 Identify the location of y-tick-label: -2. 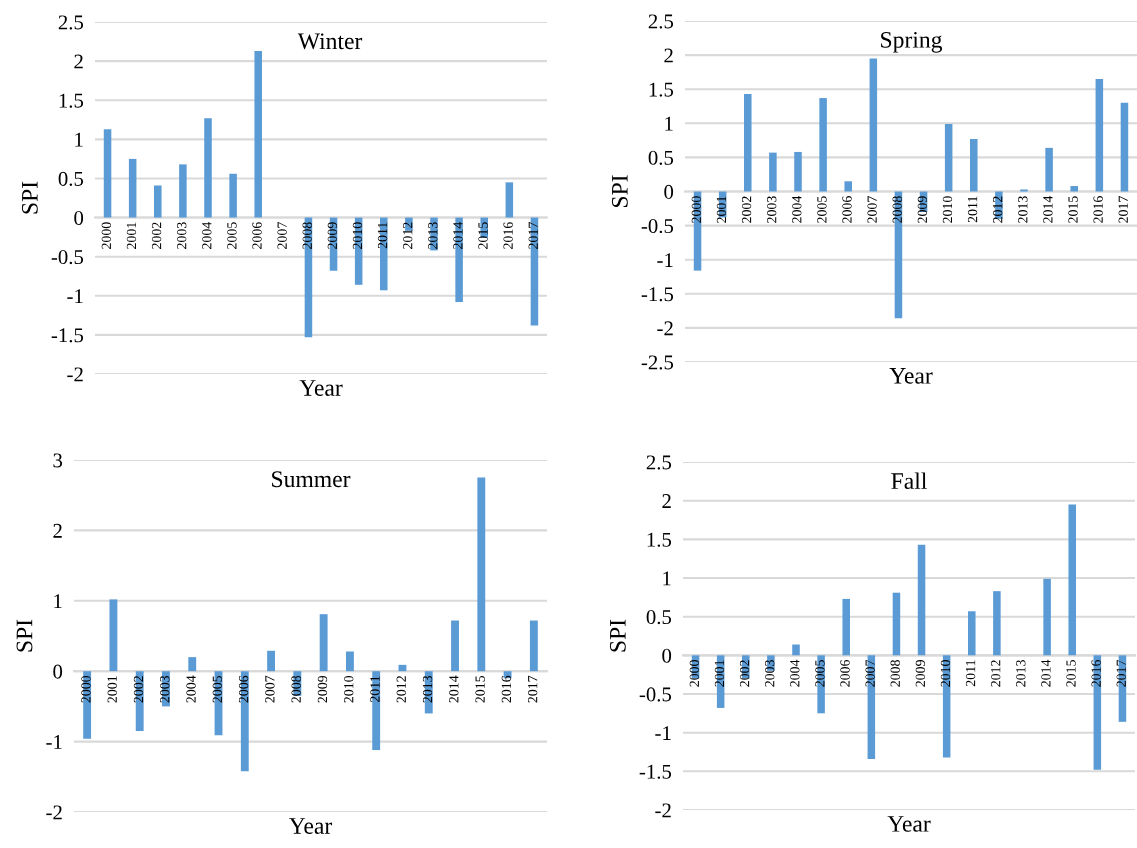
(75, 374).